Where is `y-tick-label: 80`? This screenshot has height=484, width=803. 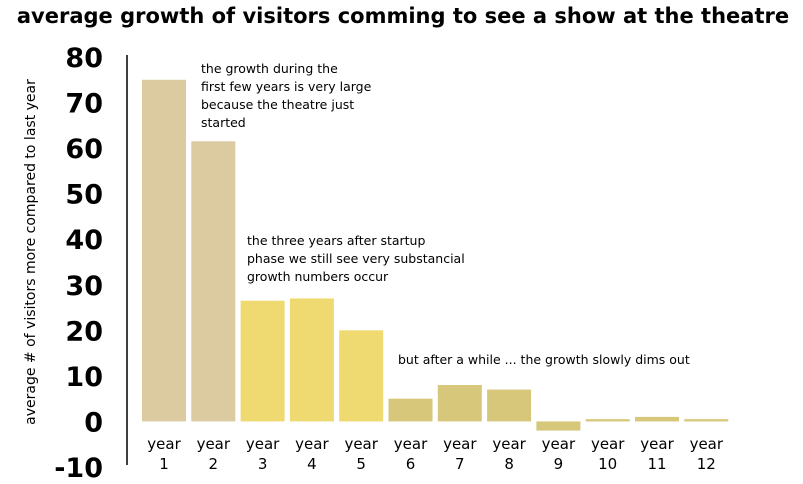
y-tick-label: 80 is located at coordinates (84, 58).